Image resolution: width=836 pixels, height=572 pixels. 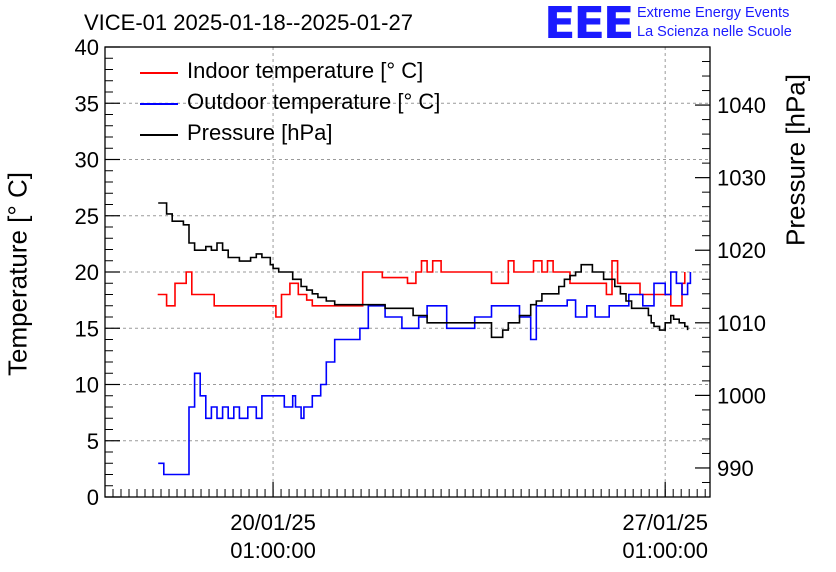 I want to click on legend-label-outdoor: Outdoor temperature [° C], so click(x=314, y=101).